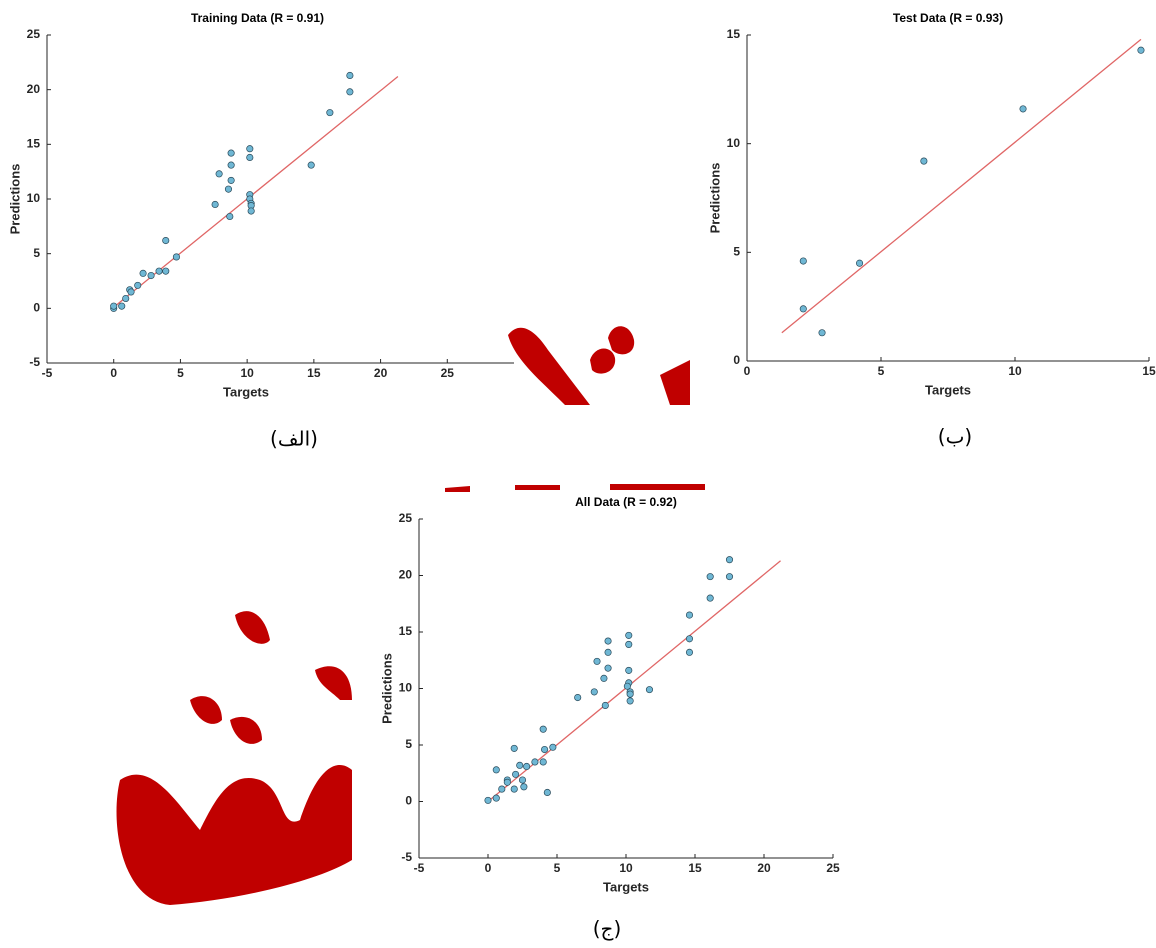 The height and width of the screenshot is (948, 1156). Describe the element at coordinates (257, 18) in the screenshot. I see `chart-title: Training Data (R = 0.91)` at that location.